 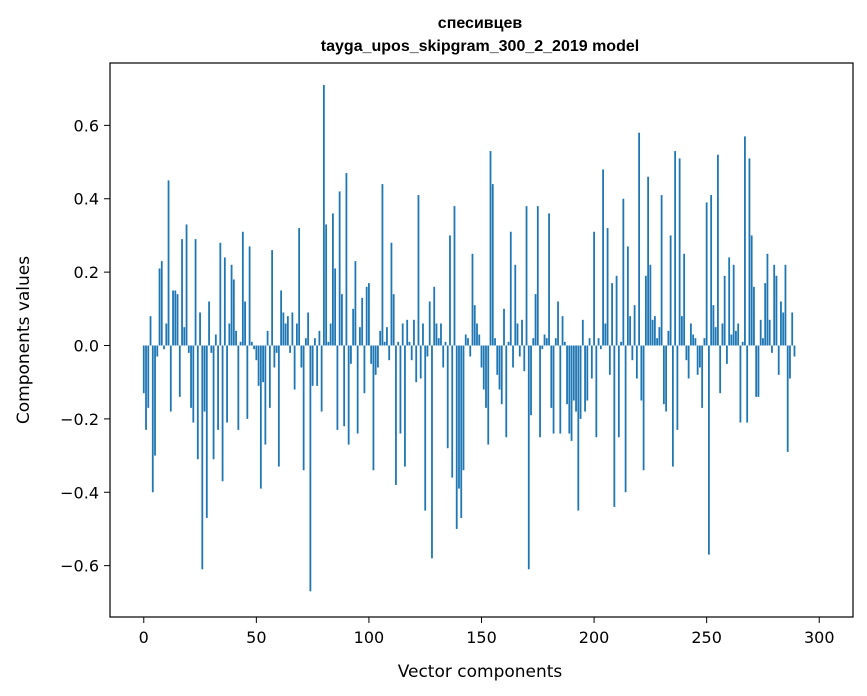 I want to click on y-tick-label: −0.2, so click(x=79, y=419).